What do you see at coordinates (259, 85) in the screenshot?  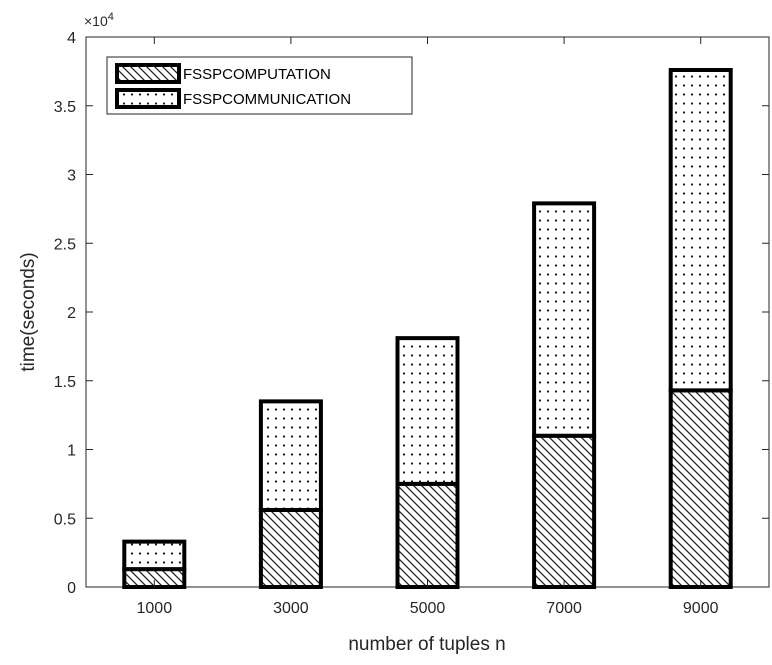 I see `legend: FSSPCOMPUTATION FSSPCOMMUNICATION` at bounding box center [259, 85].